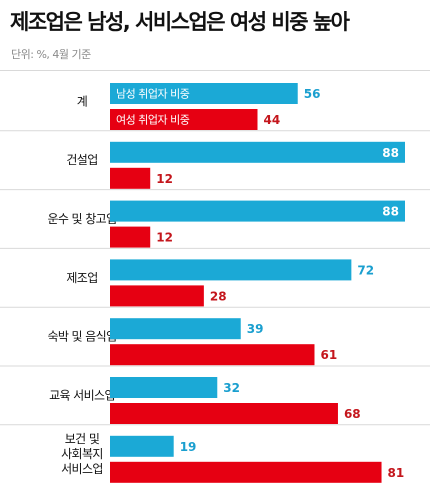 The height and width of the screenshot is (490, 430). What do you see at coordinates (272, 120) in the screenshot?
I see `data-label: 44` at bounding box center [272, 120].